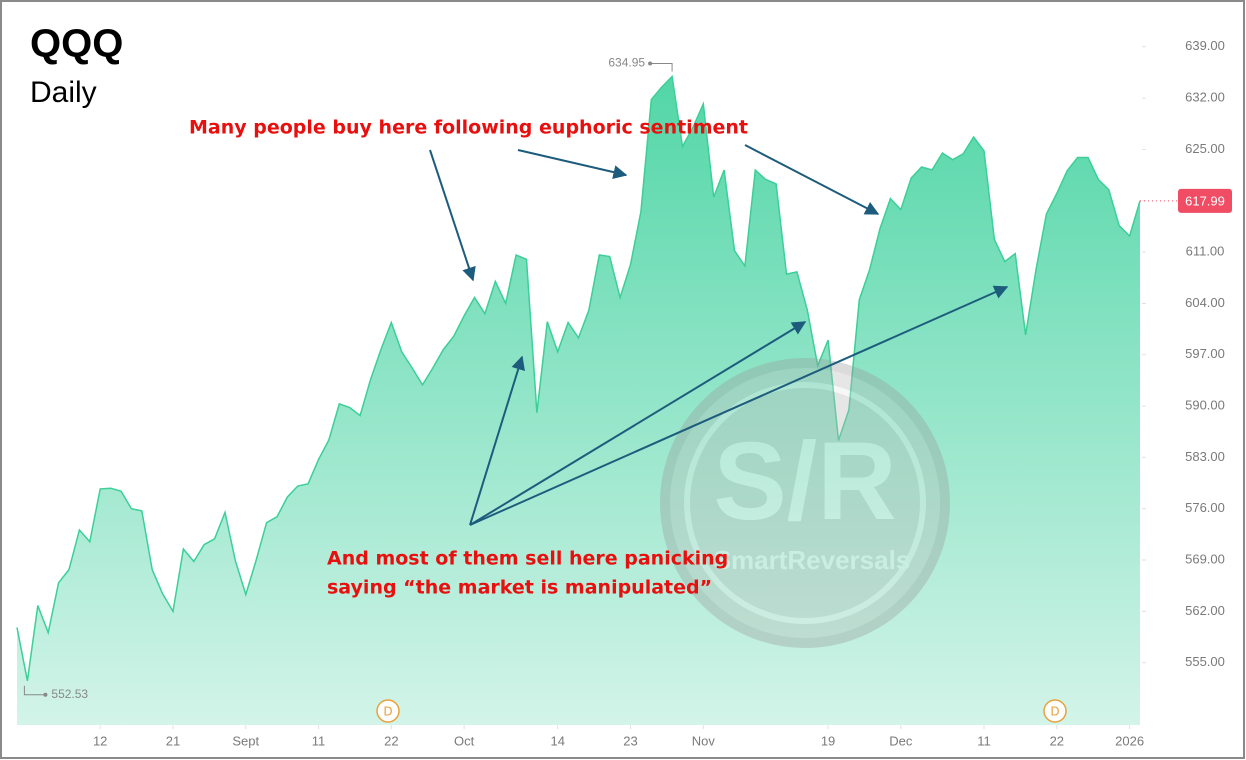 Image resolution: width=1246 pixels, height=760 pixels. I want to click on y-tick-label: 632.00, so click(1205, 97).